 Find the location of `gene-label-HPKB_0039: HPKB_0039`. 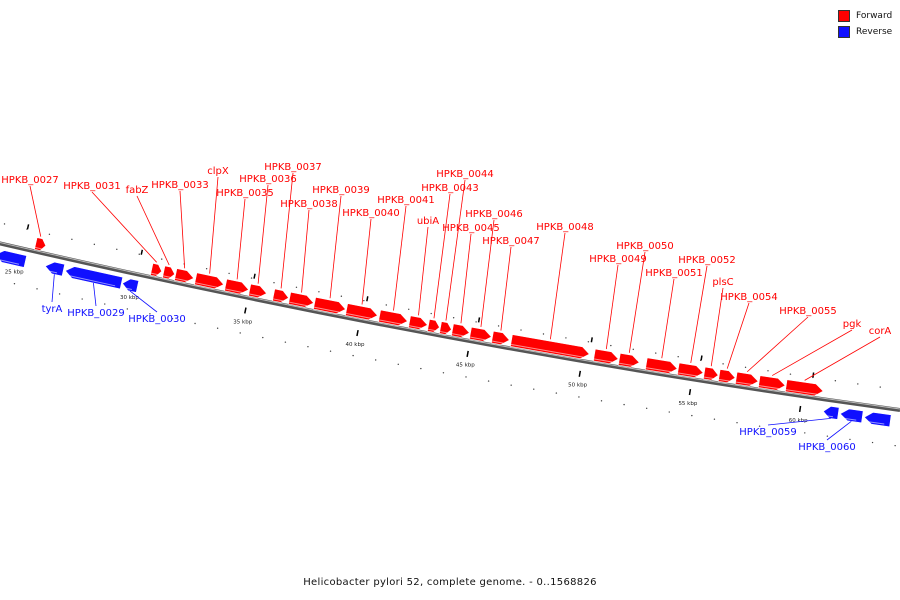

gene-label-HPKB_0039: HPKB_0039 is located at coordinates (340, 190).